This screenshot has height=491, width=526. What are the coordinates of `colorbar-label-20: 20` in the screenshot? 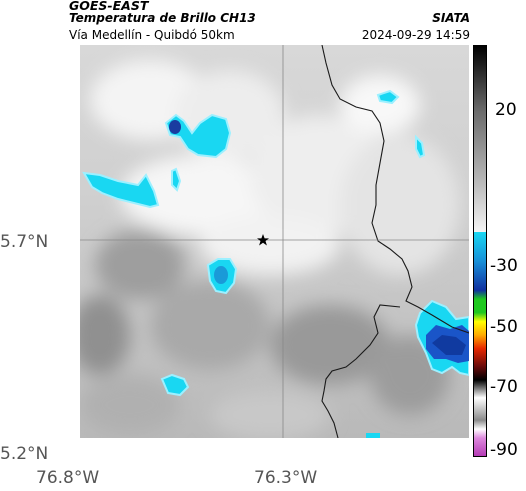 It's located at (506, 110).